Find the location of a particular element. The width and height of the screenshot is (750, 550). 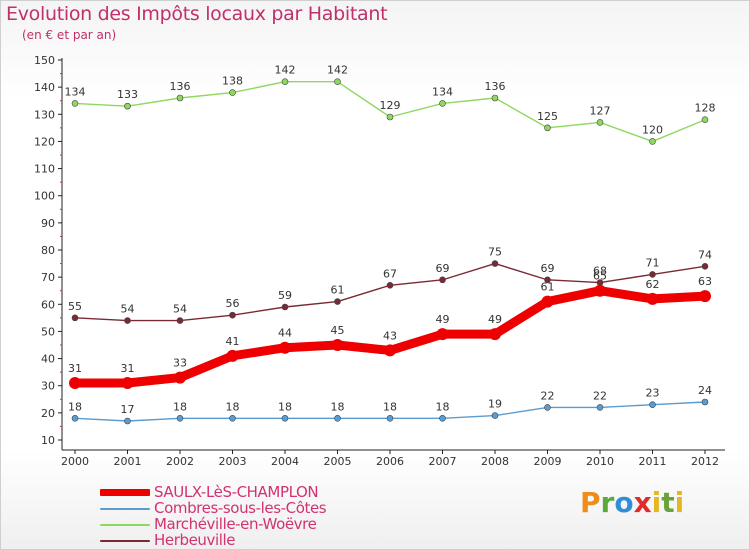

chart-title: Evolution des Impôts locaux par Habitant is located at coordinates (197, 14).